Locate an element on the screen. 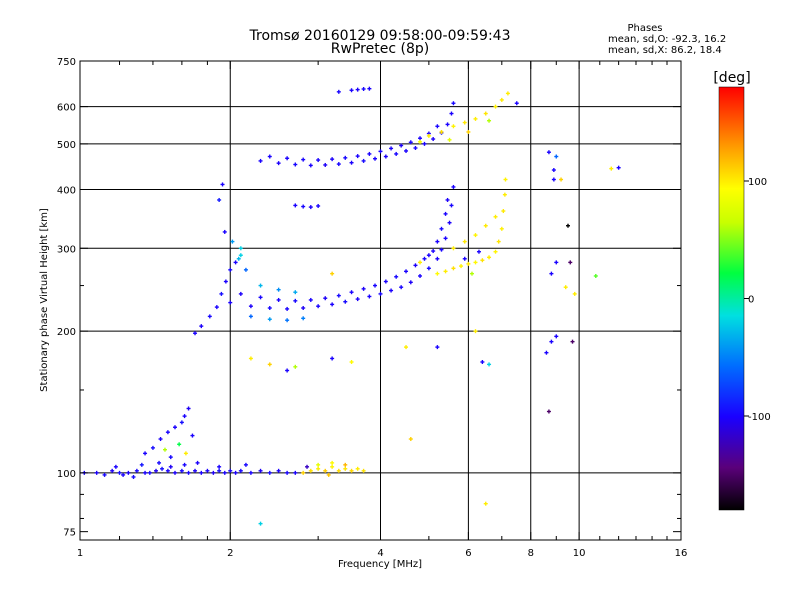  x-tick-label: 6 is located at coordinates (468, 553).